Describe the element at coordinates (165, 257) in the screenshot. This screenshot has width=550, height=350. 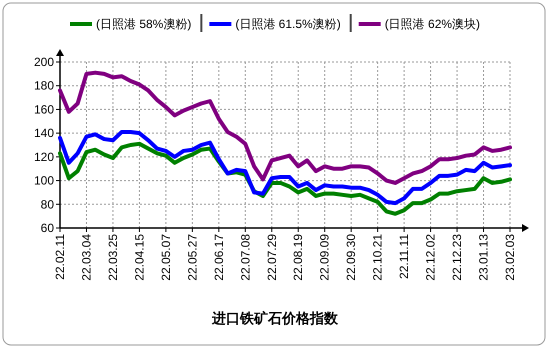
I see `x-tick-label: 22.05.07` at that location.